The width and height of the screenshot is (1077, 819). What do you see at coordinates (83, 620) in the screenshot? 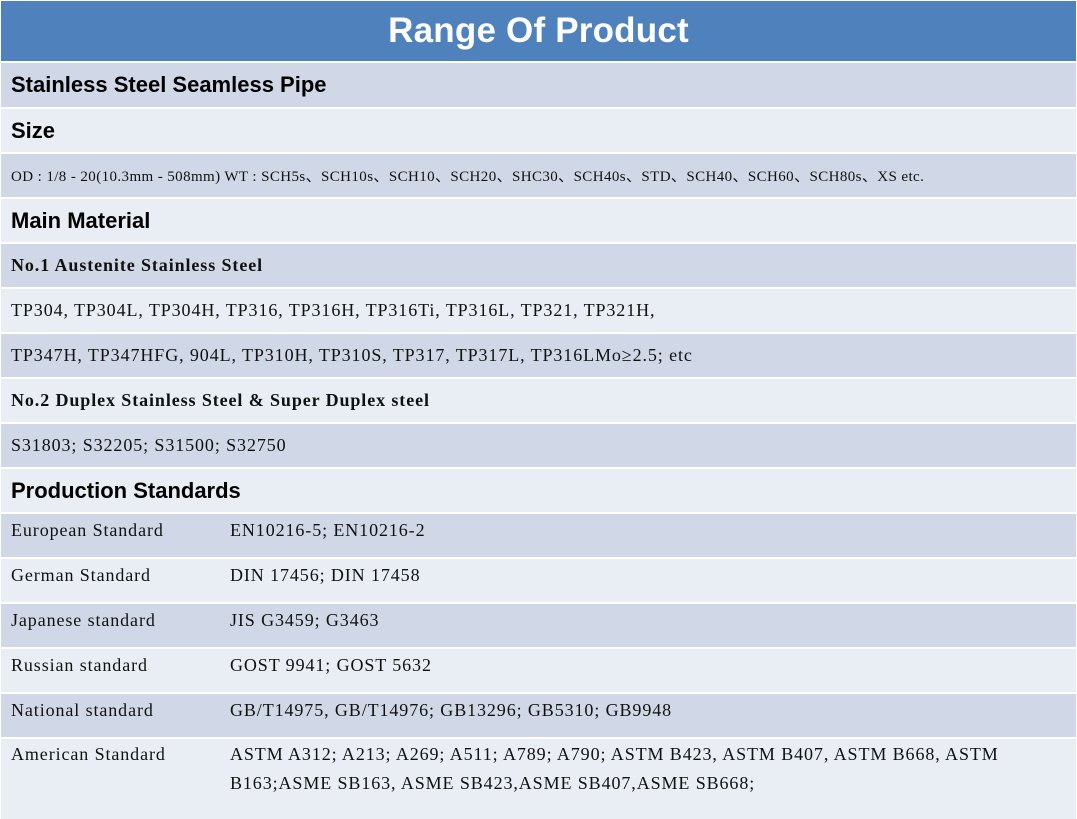
I see `standard-name: Japanese standard` at bounding box center [83, 620].